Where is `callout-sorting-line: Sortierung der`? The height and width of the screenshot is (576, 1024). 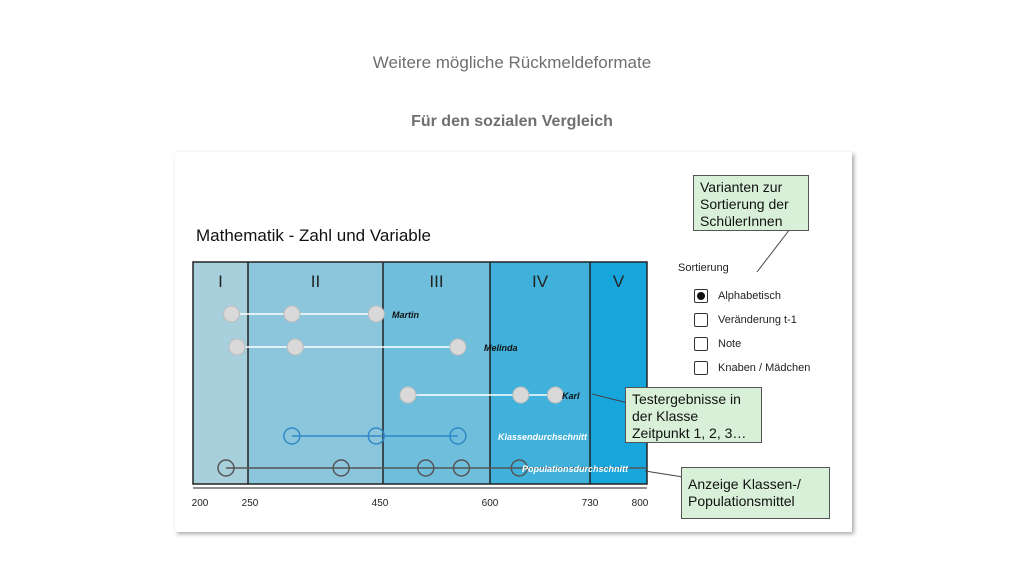
callout-sorting-line: Sortierung der is located at coordinates (744, 204).